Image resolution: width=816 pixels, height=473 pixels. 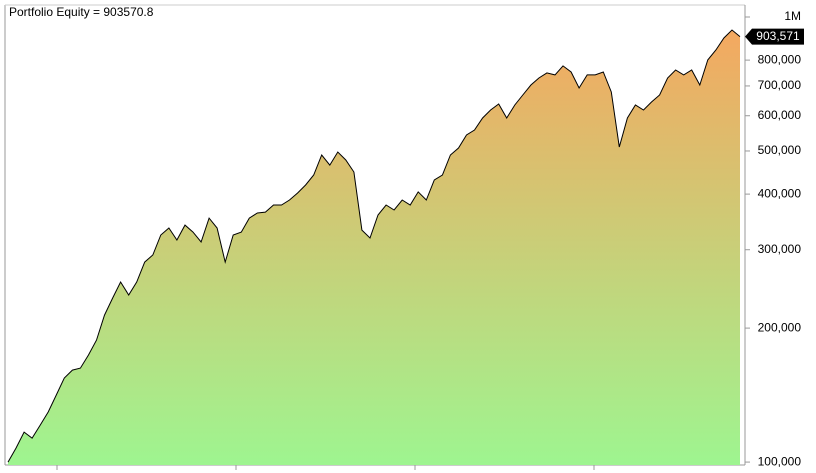 I want to click on last-value-tag: 903,571, so click(x=774, y=36).